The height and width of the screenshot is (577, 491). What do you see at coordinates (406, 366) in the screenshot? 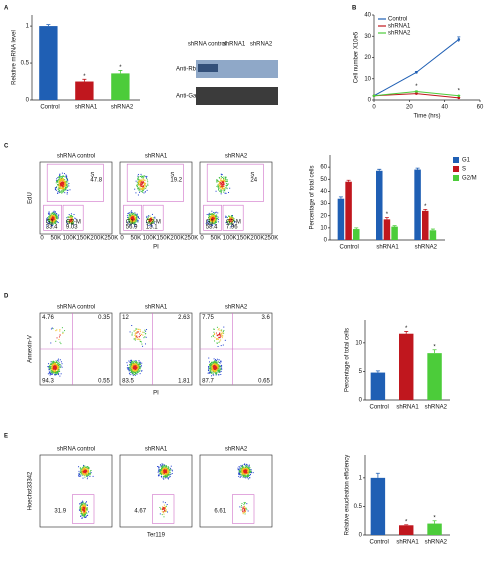
I see `bar` at bounding box center [406, 366].